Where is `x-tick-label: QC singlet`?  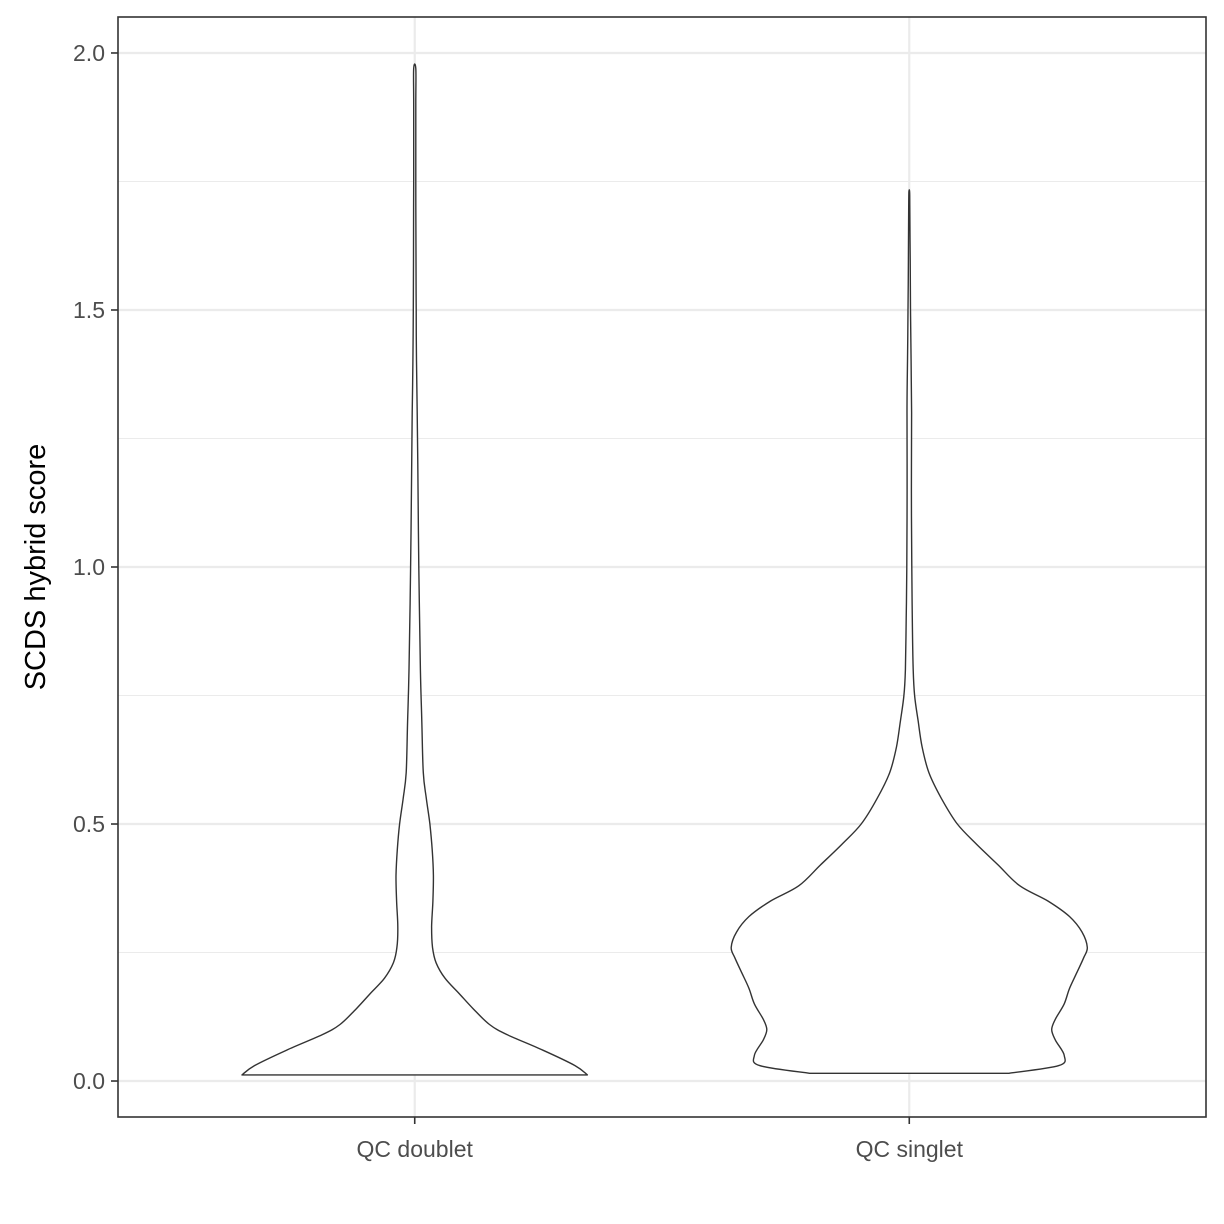
x-tick-label: QC singlet is located at coordinates (910, 1149).